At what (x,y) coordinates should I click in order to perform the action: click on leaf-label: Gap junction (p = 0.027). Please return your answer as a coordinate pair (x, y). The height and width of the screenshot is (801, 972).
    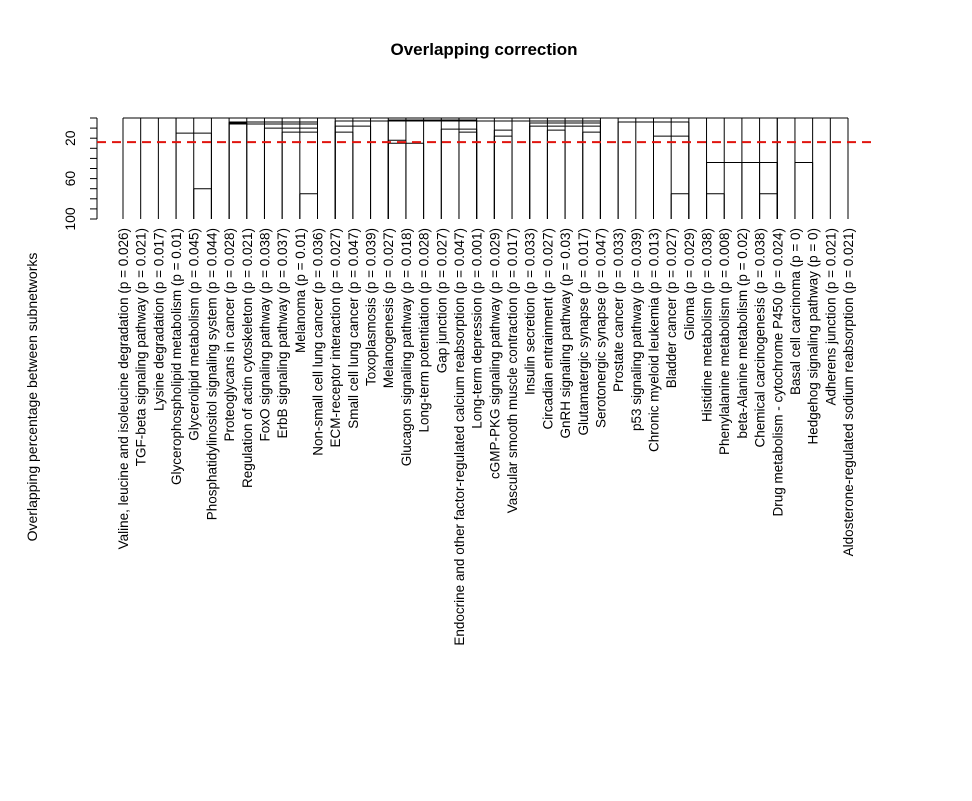
    Looking at the image, I should click on (441, 300).